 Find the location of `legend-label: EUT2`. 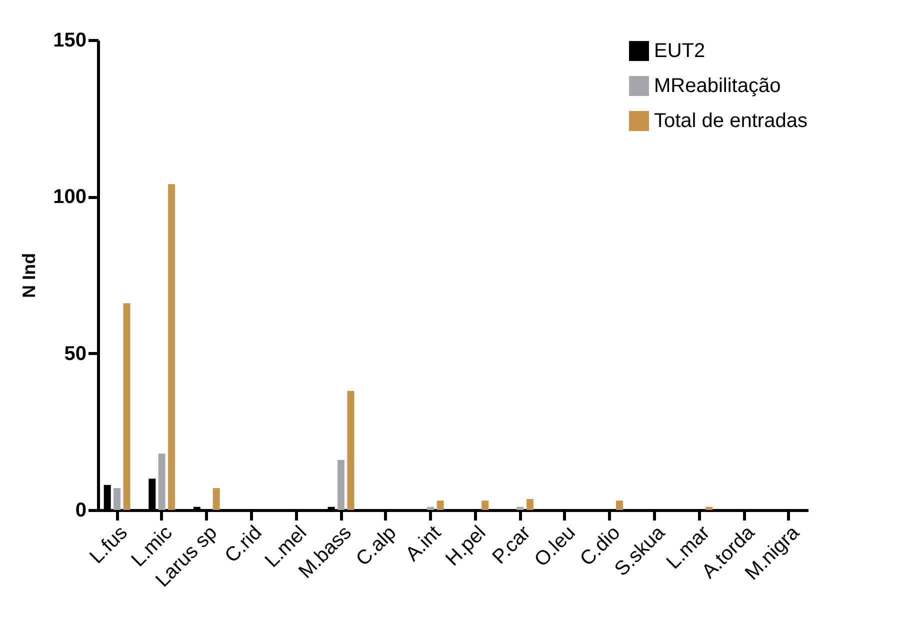

legend-label: EUT2 is located at coordinates (680, 51).